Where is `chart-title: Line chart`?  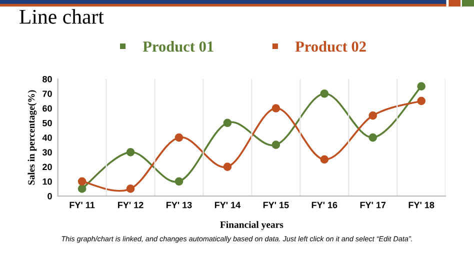 chart-title: Line chart is located at coordinates (62, 16).